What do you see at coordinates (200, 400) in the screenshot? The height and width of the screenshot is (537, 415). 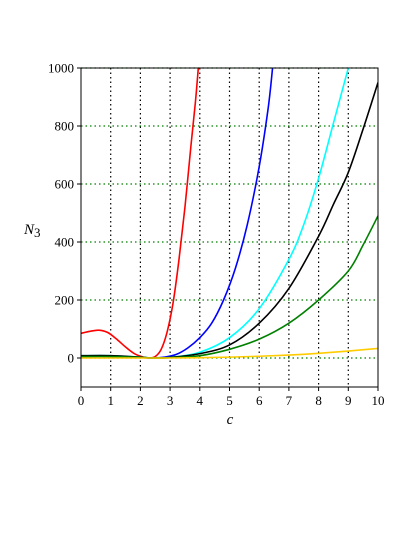 I see `x-tick-label: 4` at bounding box center [200, 400].